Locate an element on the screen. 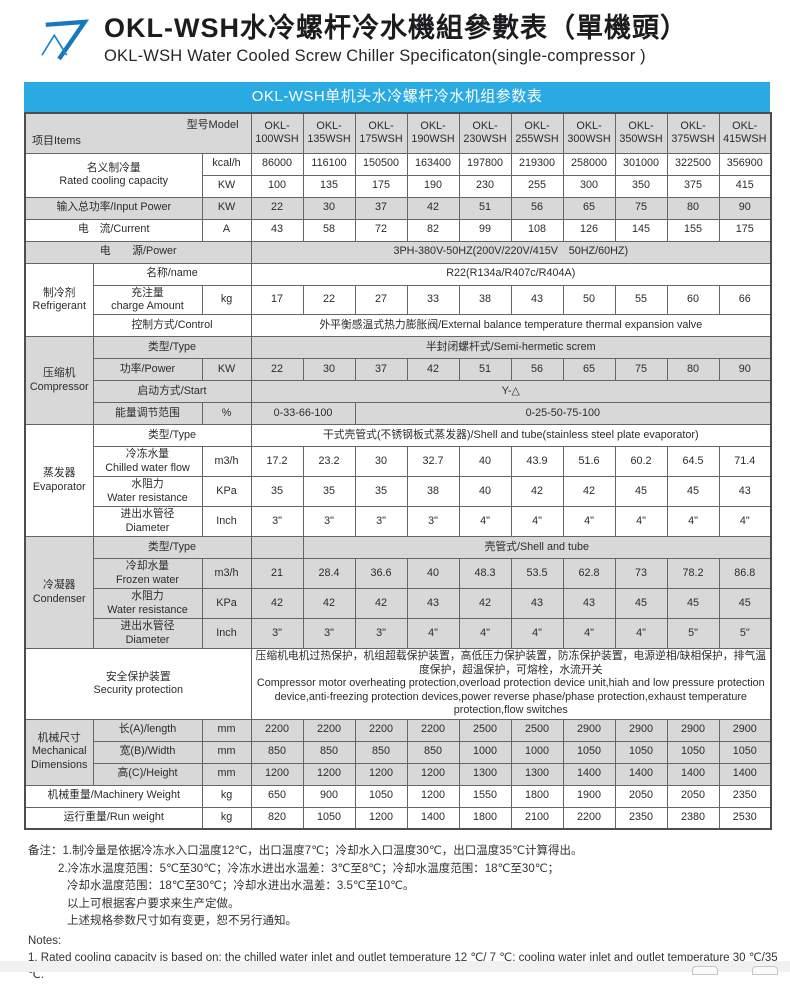 Image resolution: width=790 pixels, height=985 pixels. value-cell: 23.2 is located at coordinates (329, 462).